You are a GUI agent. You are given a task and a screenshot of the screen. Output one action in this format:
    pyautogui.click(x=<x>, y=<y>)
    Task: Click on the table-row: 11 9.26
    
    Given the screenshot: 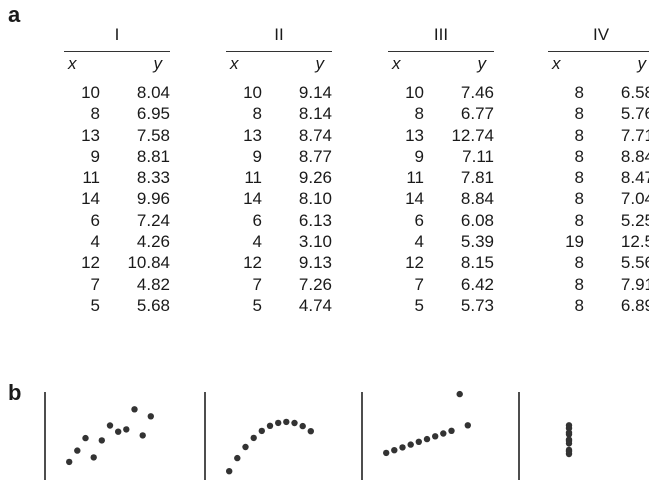 What is the action you would take?
    pyautogui.click(x=279, y=177)
    